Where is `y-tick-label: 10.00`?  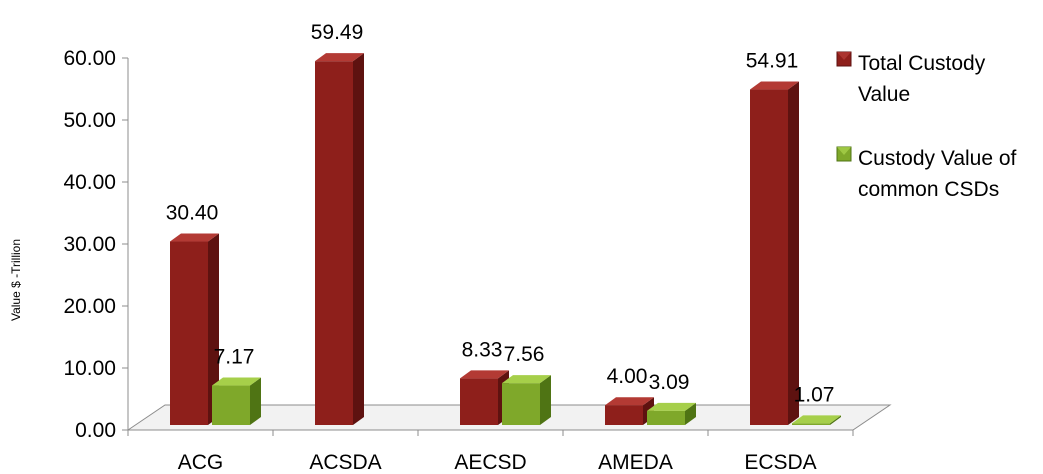 y-tick-label: 10.00 is located at coordinates (89, 368).